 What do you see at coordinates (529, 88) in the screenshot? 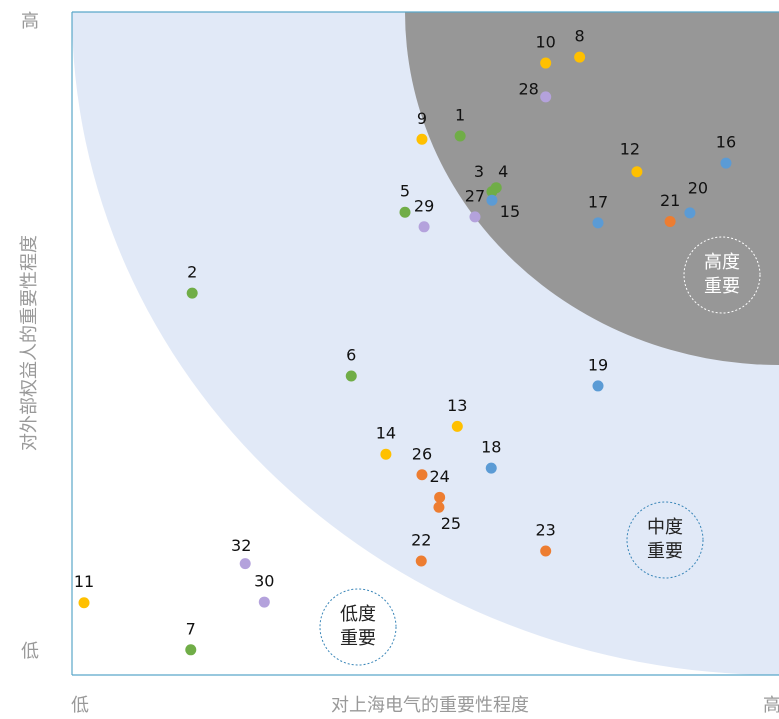
I see `point-label: 28` at bounding box center [529, 88].